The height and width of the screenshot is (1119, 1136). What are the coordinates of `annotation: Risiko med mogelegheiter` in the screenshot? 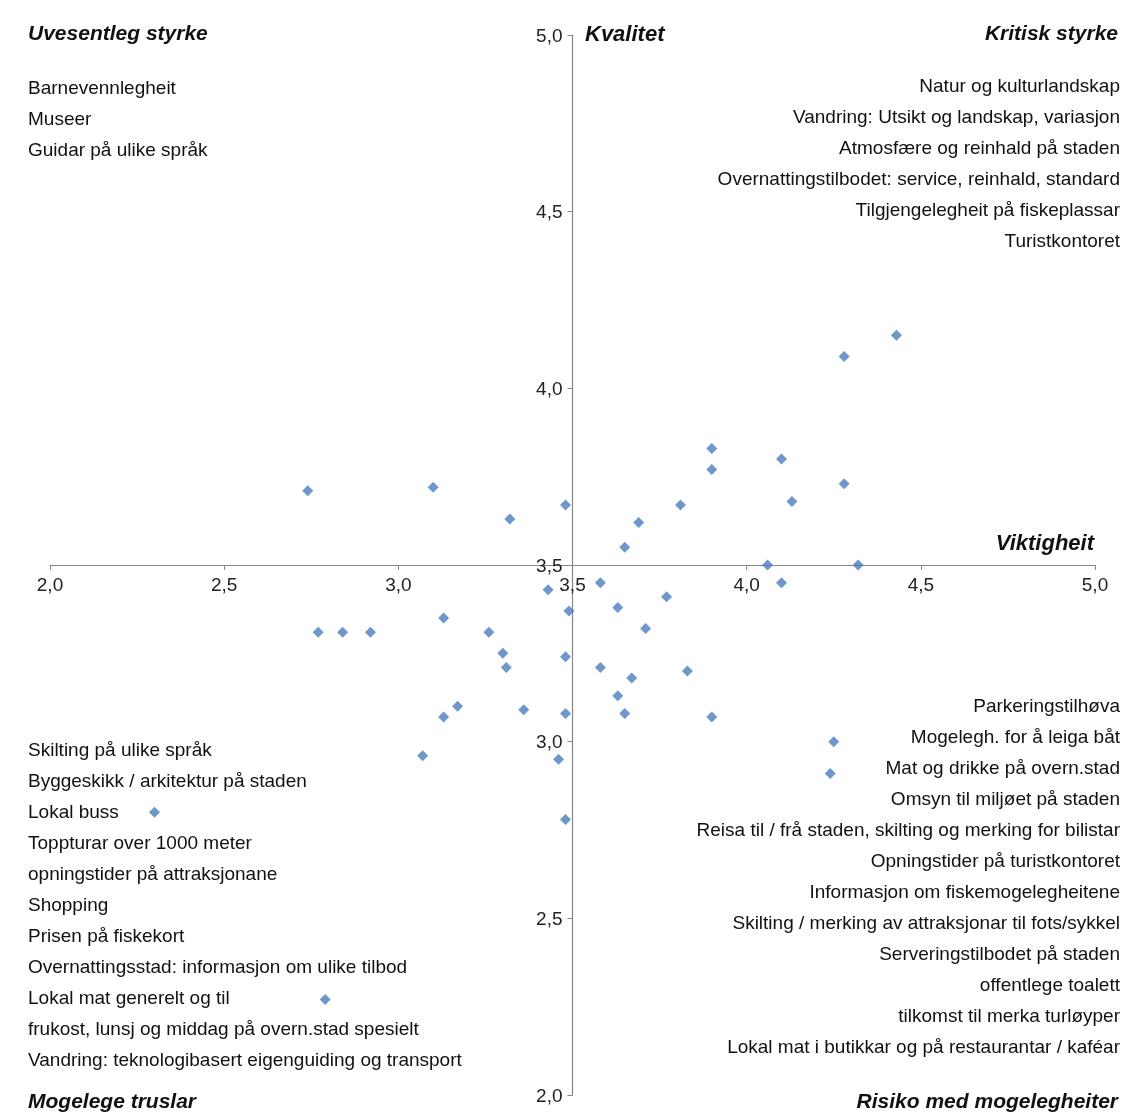 It's located at (988, 1100).